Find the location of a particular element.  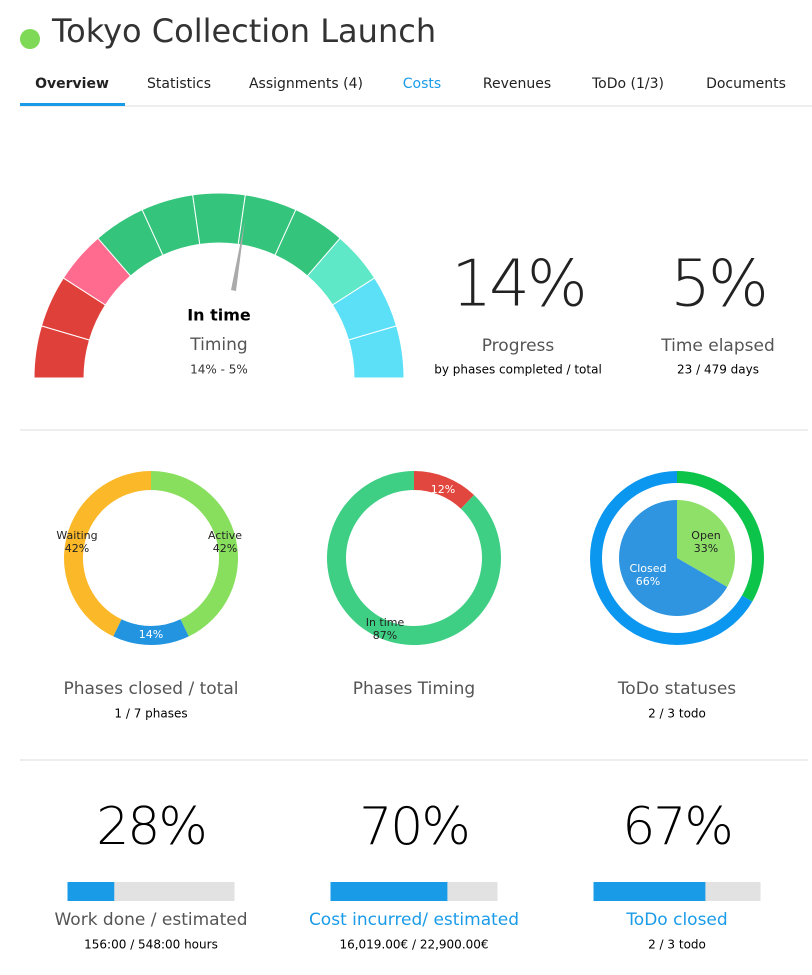

donut-title: Phases Timing is located at coordinates (414, 689).